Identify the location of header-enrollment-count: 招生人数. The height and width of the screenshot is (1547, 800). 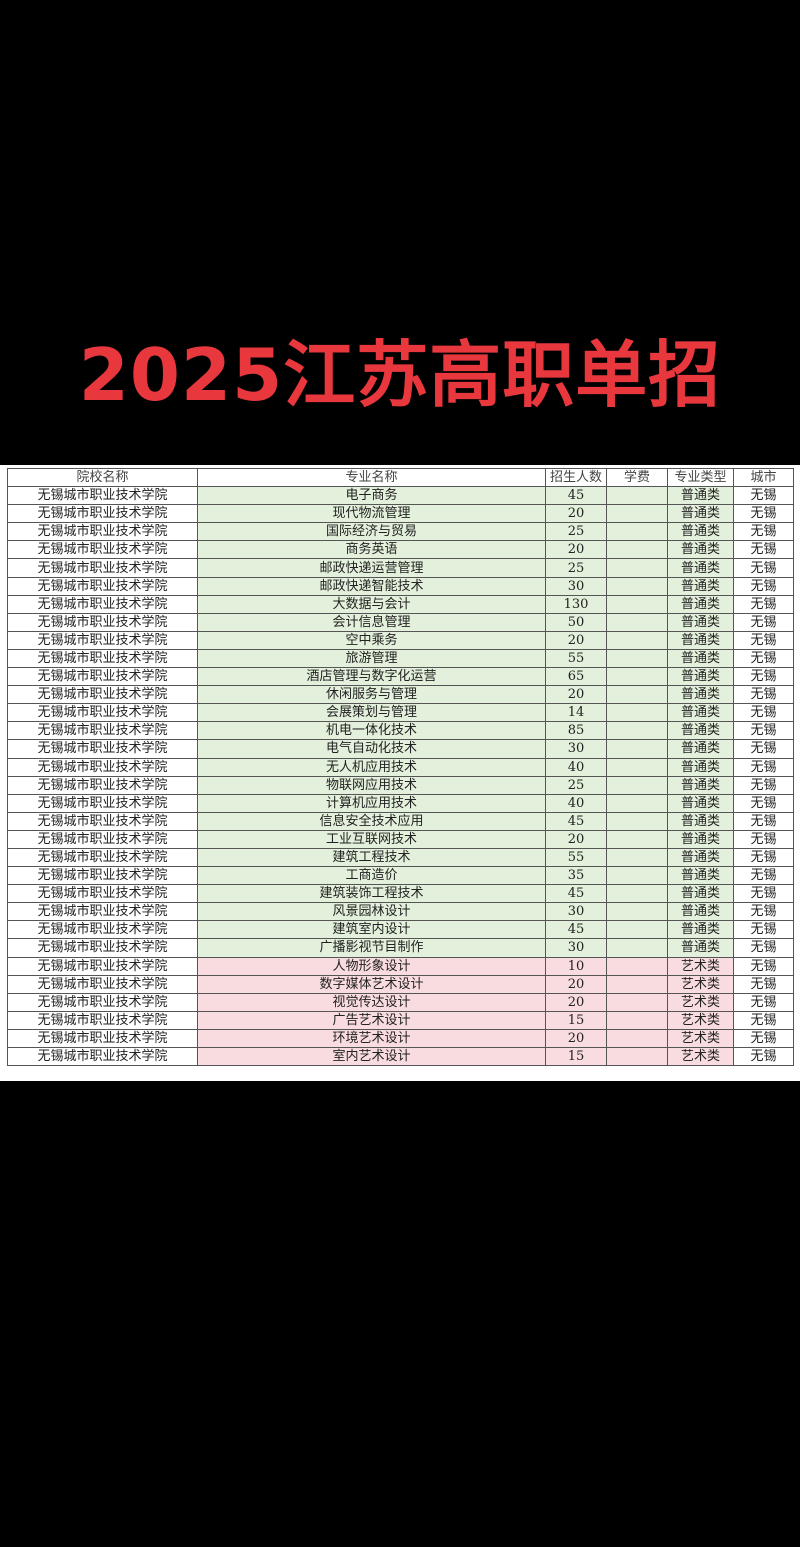
(576, 477).